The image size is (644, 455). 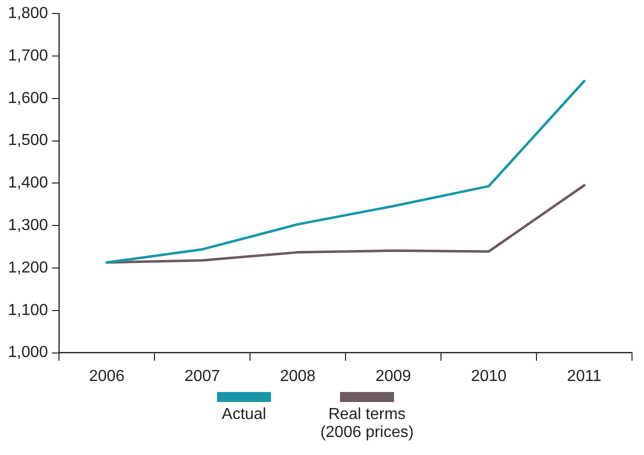 What do you see at coordinates (106, 376) in the screenshot?
I see `x-tick-label: 2006` at bounding box center [106, 376].